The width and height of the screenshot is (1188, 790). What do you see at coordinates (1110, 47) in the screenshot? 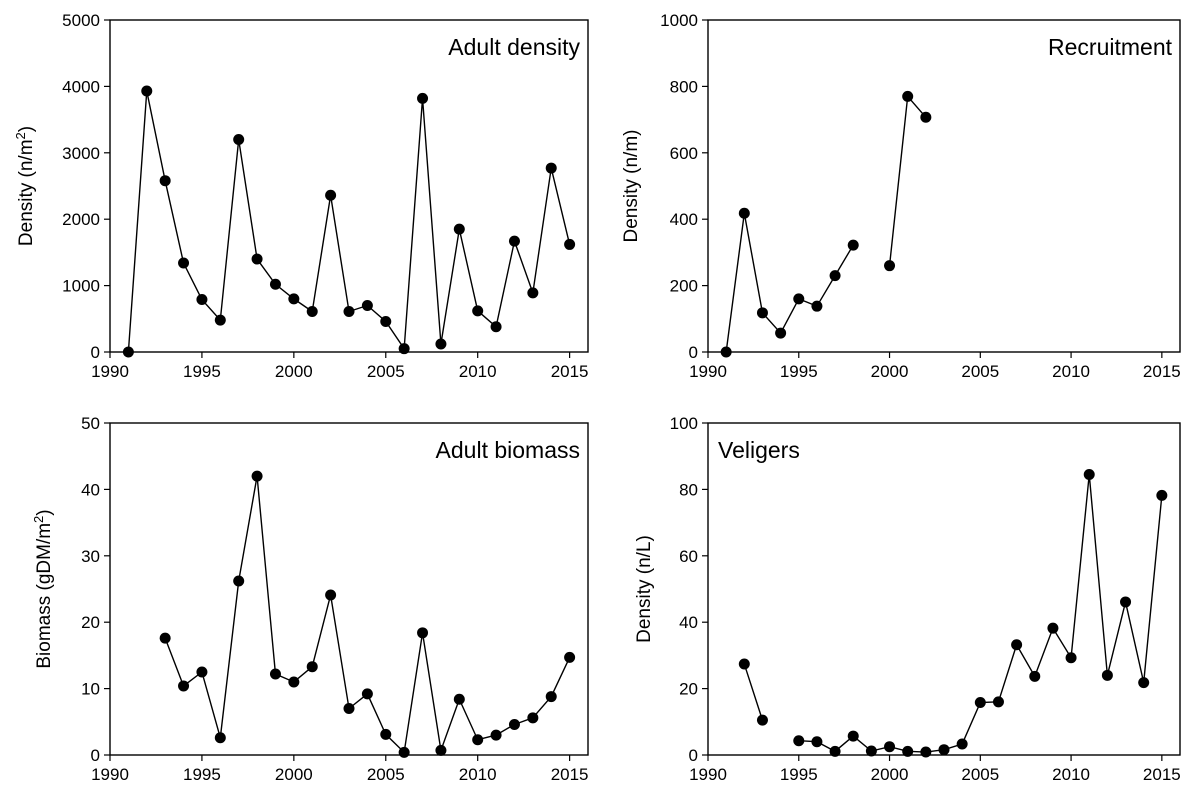
I see `panel-title: Recruitment` at bounding box center [1110, 47].